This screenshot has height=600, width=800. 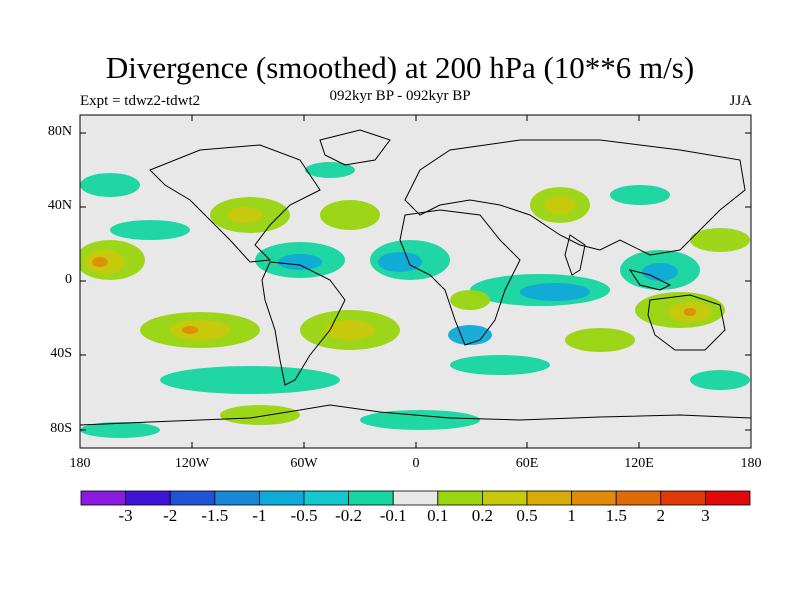 I want to click on colorbar-label: -2, so click(x=170, y=515).